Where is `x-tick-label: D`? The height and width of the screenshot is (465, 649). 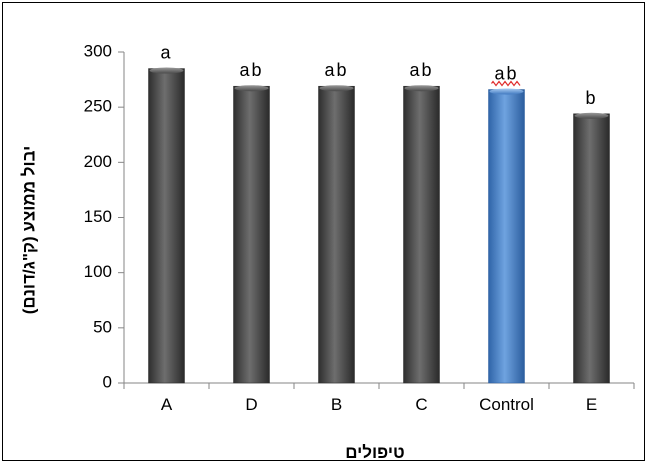 x-tick-label: D is located at coordinates (251, 404).